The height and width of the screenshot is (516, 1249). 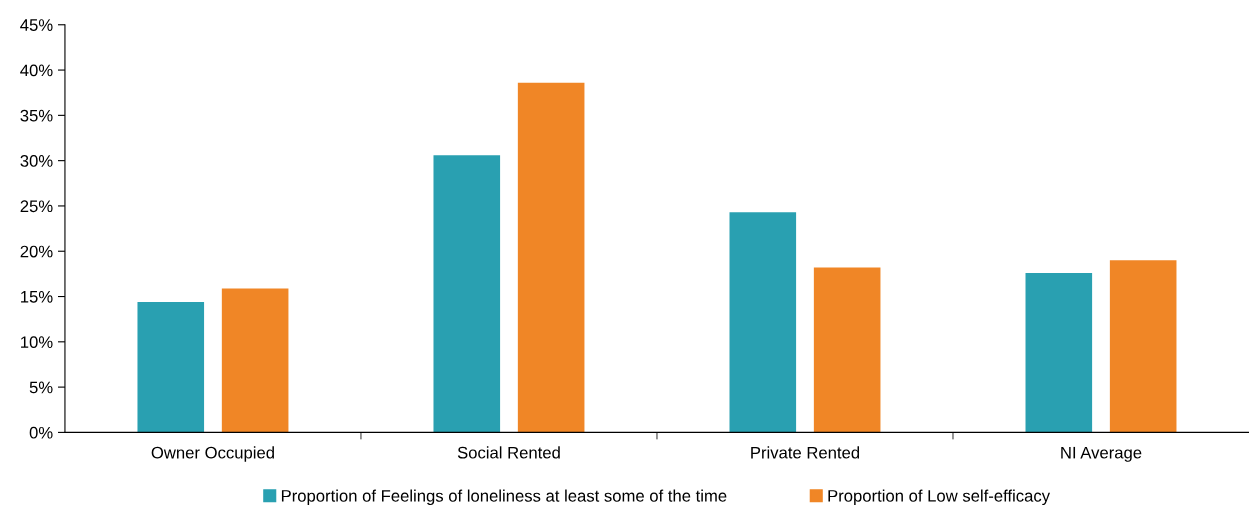 What do you see at coordinates (36, 161) in the screenshot?
I see `y-tick-label: 30%` at bounding box center [36, 161].